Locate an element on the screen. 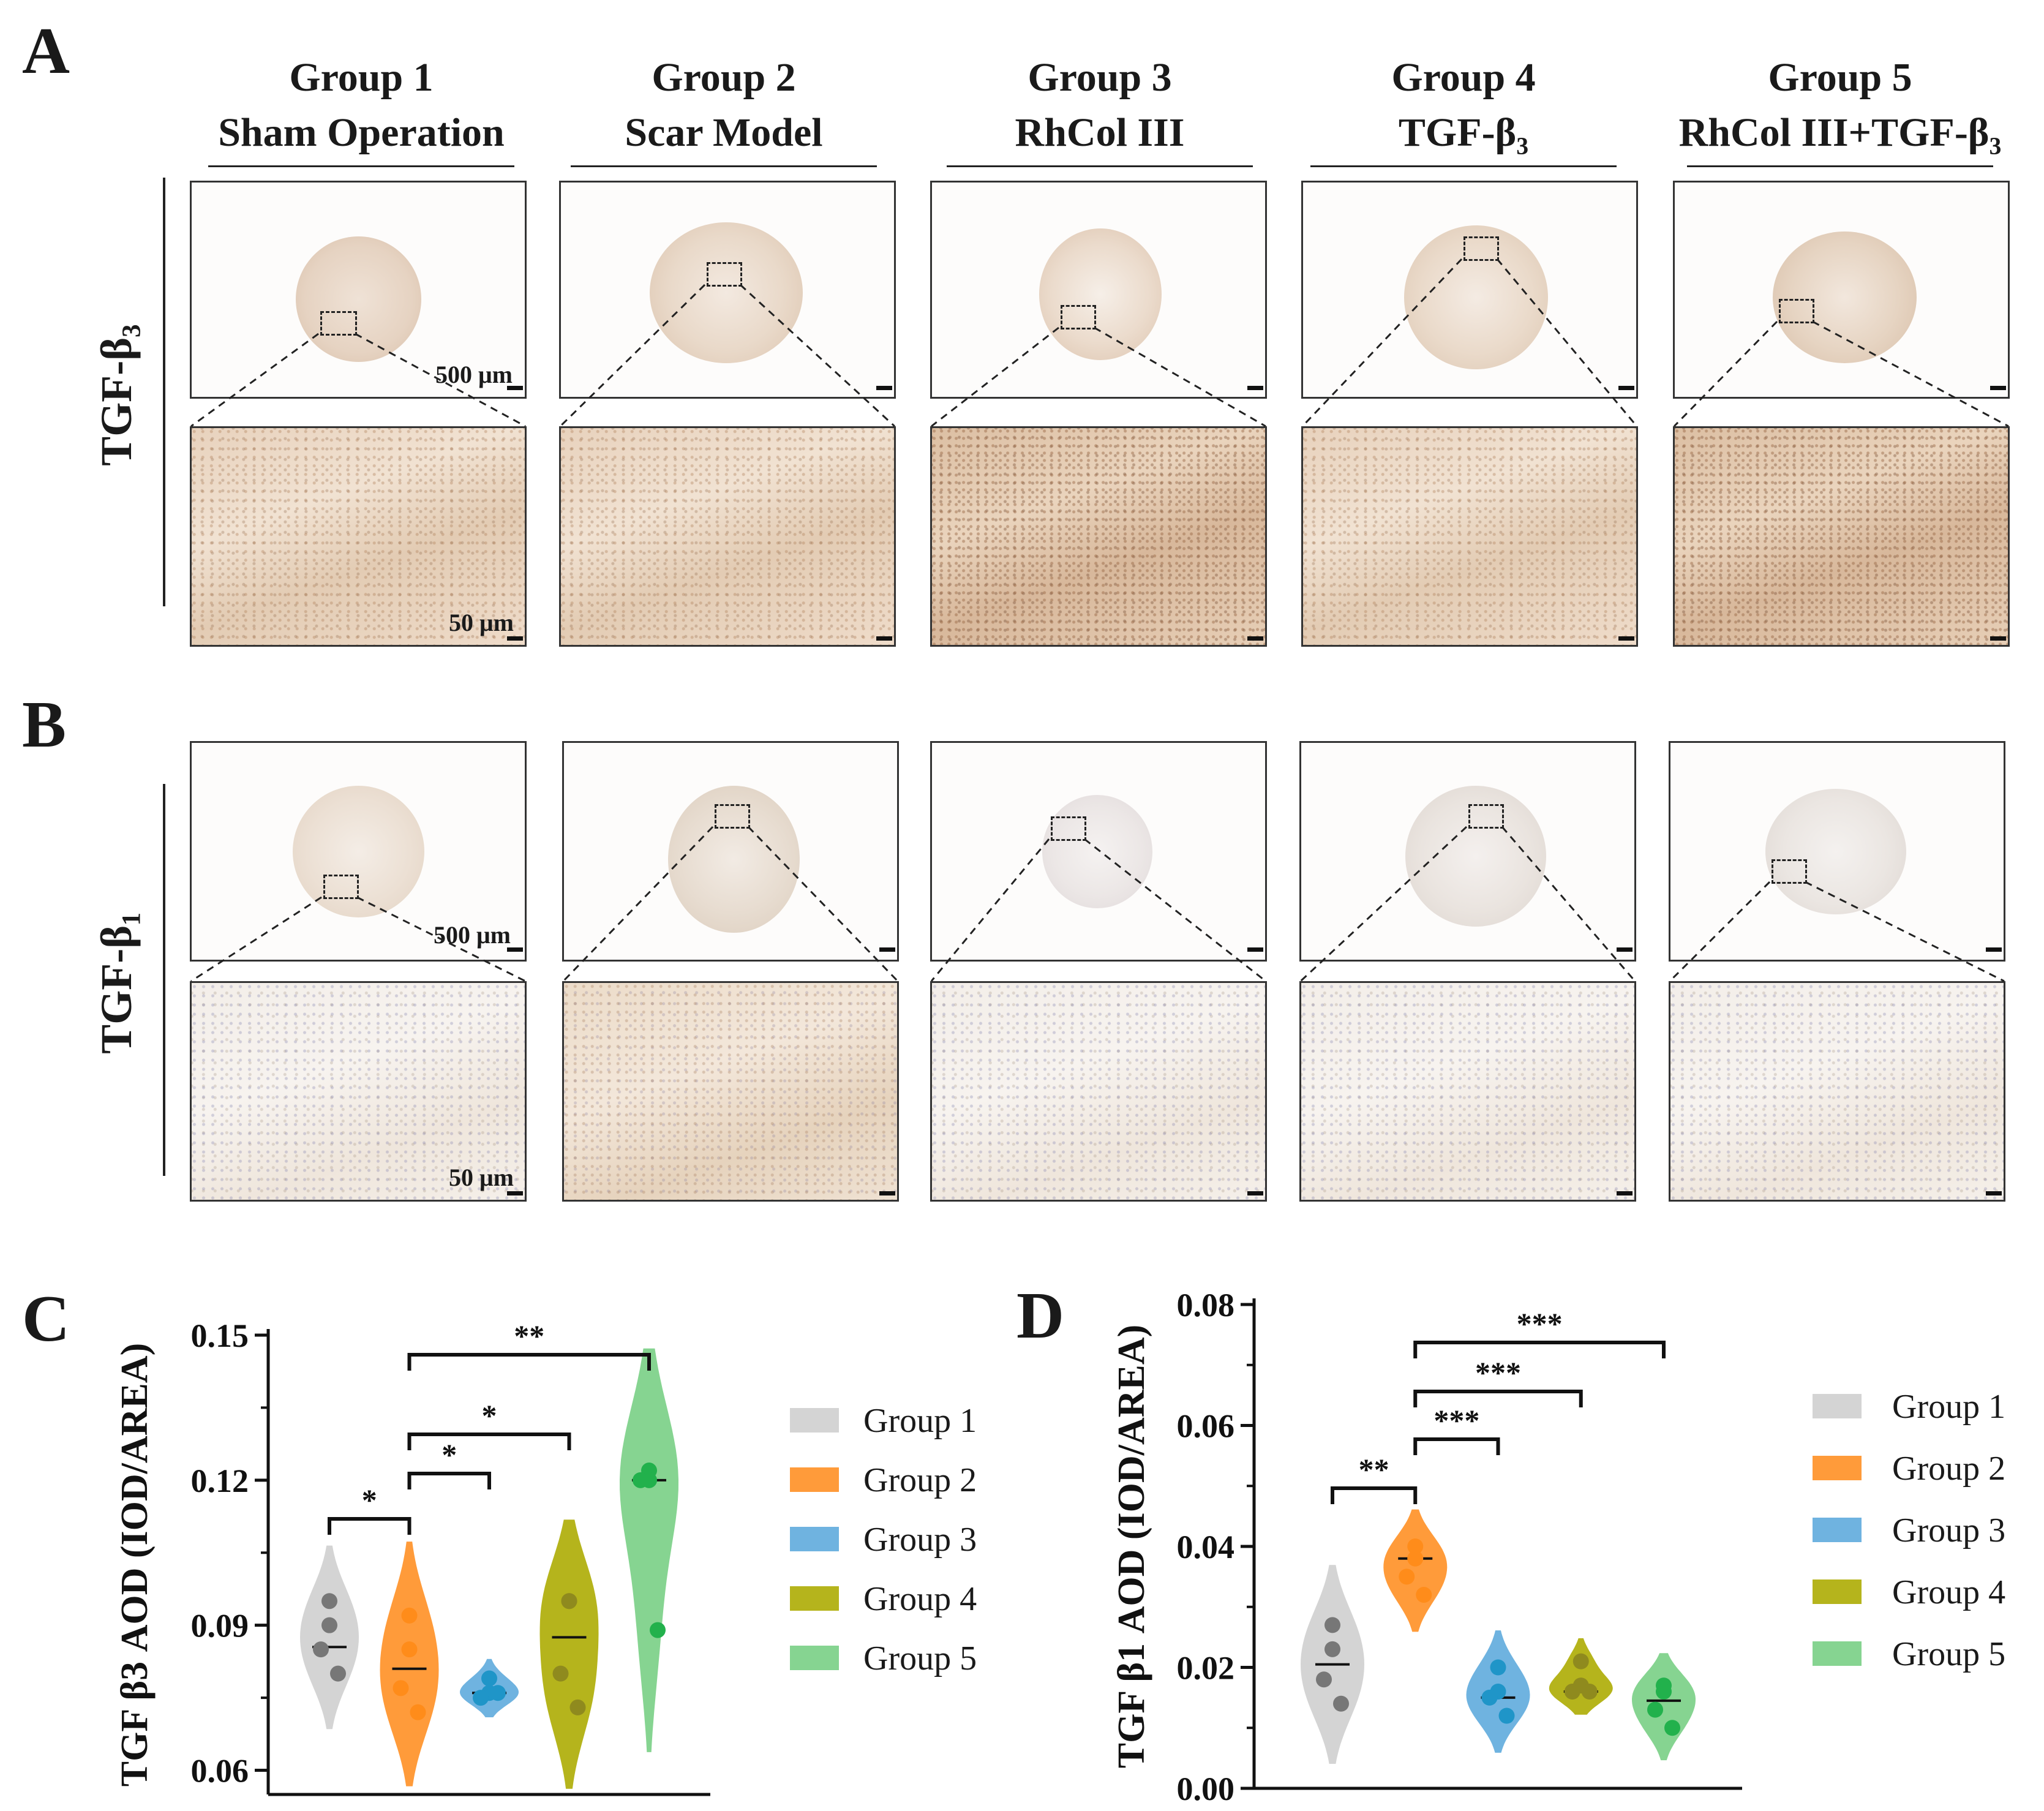  zoom-image-a-1: 50 μm is located at coordinates (358, 536).